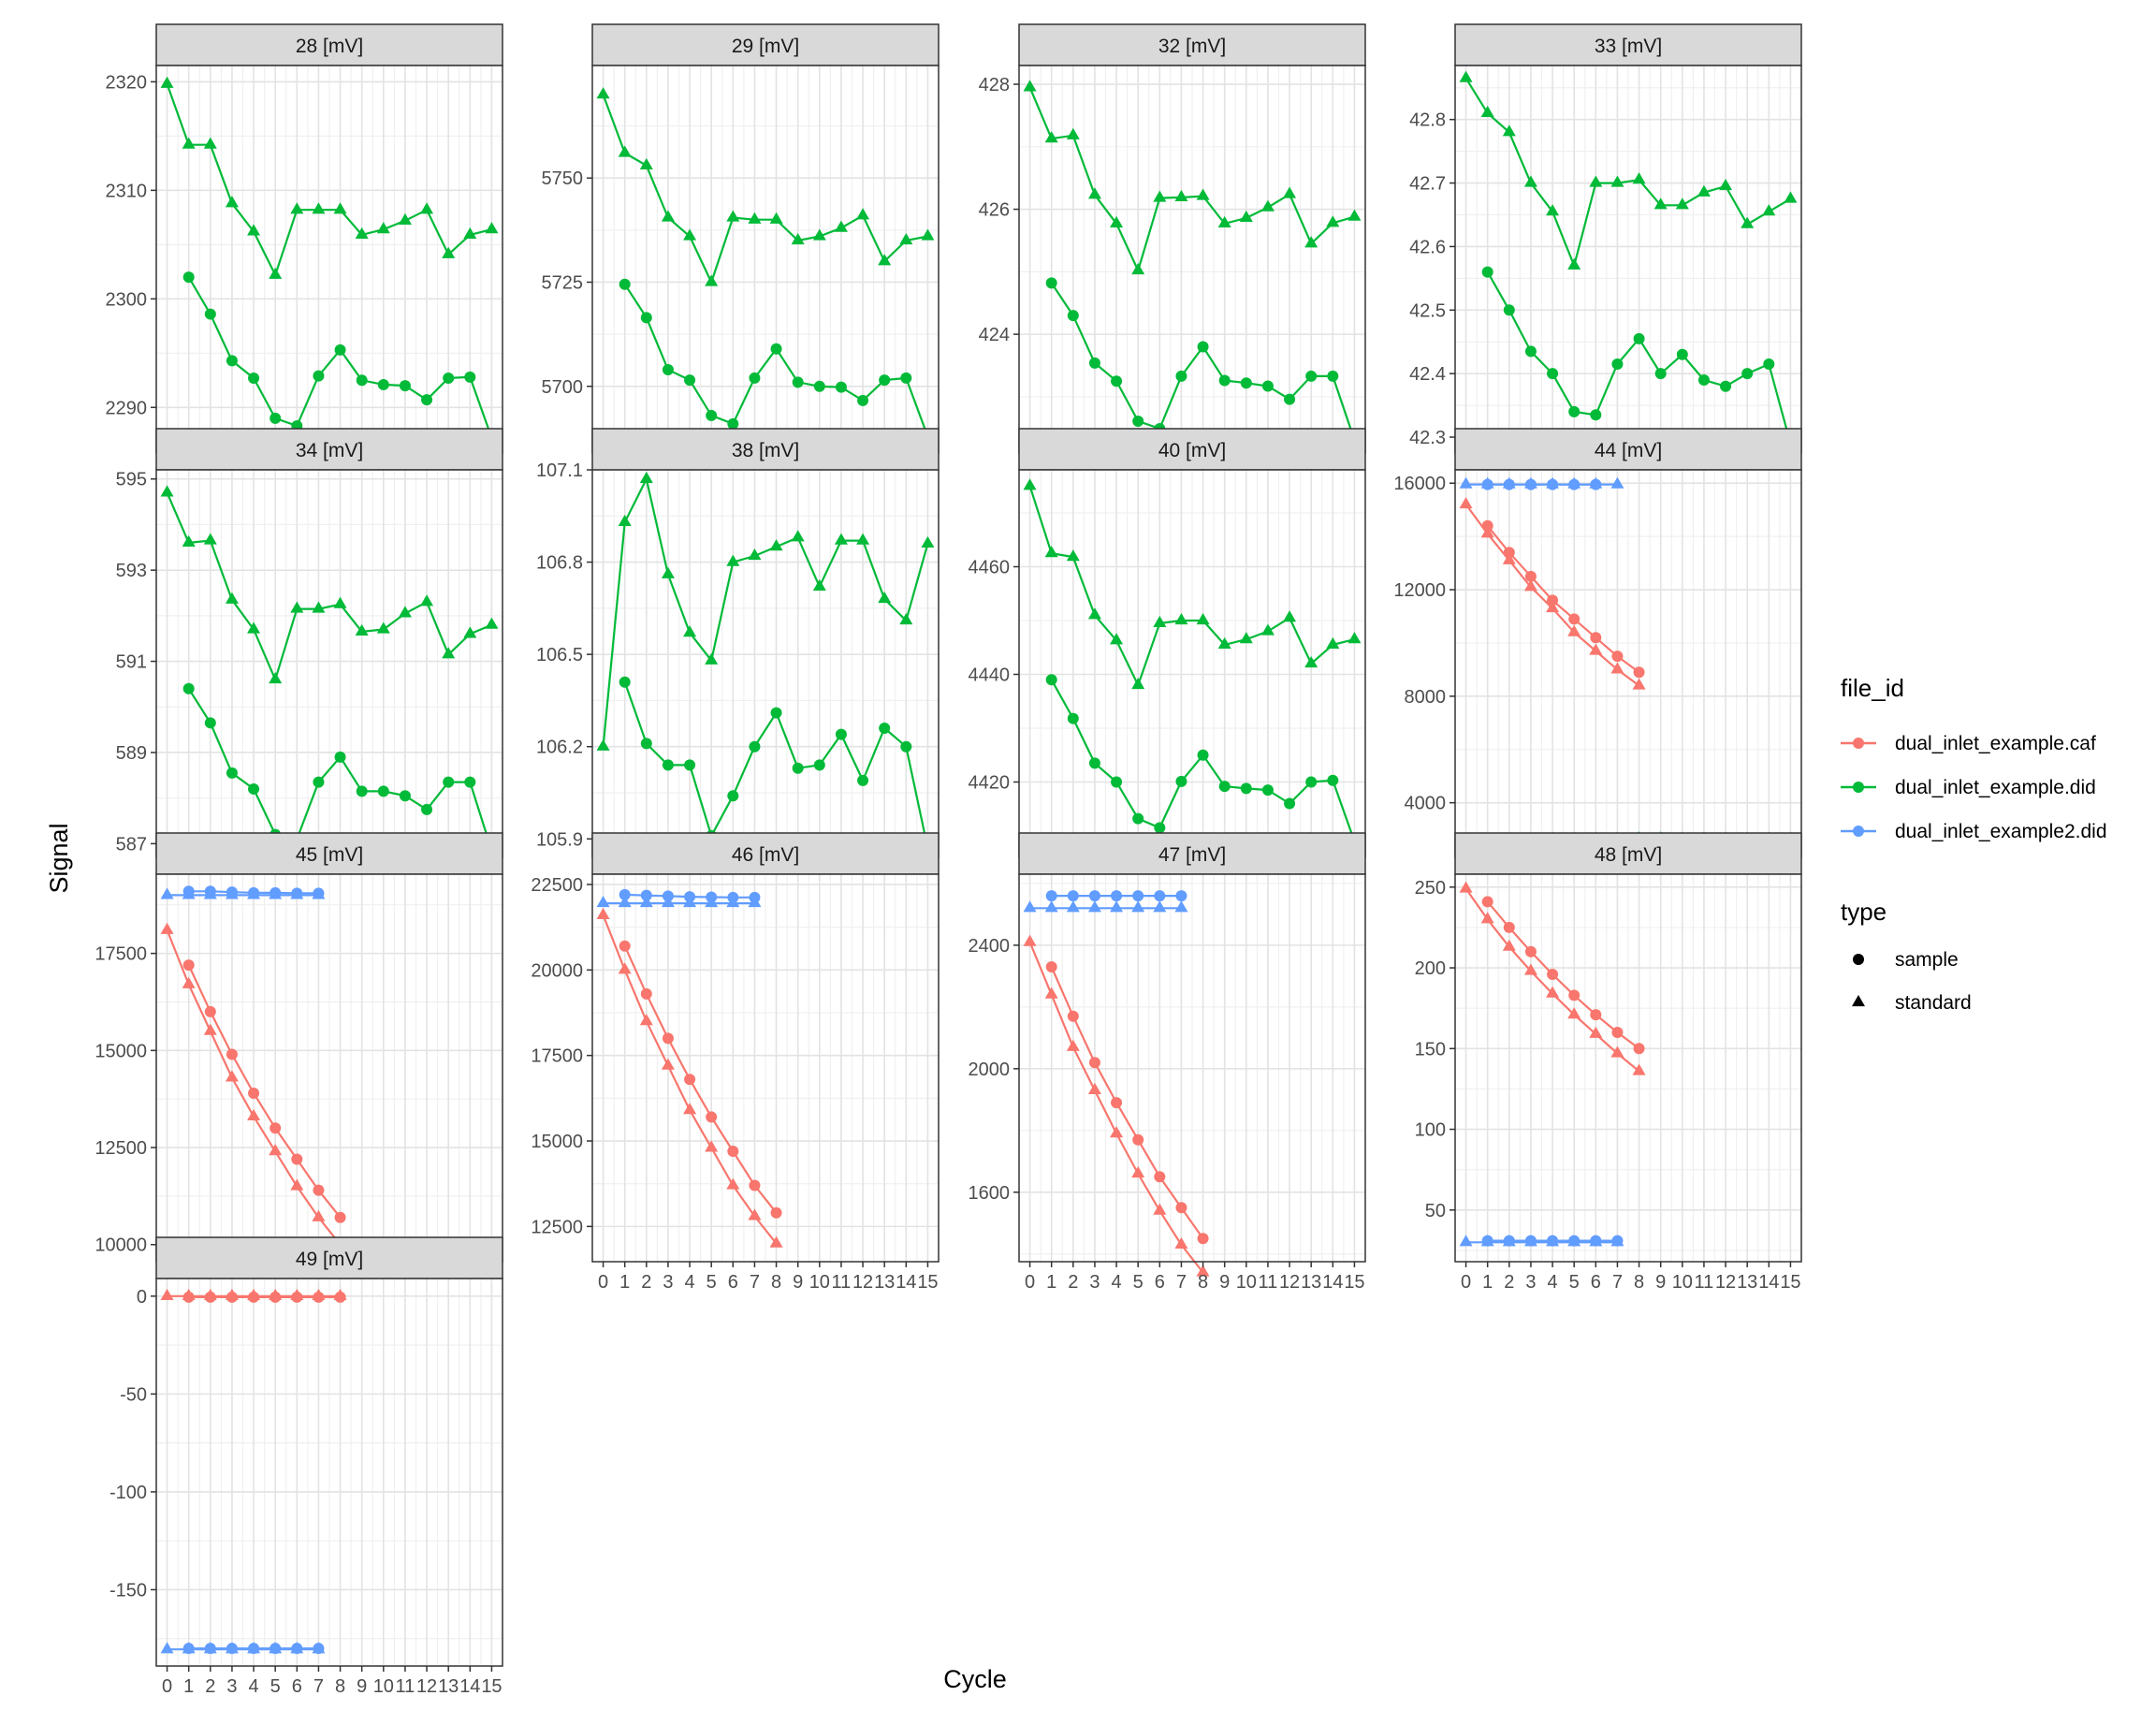 Image resolution: width=2156 pixels, height=1725 pixels. Describe the element at coordinates (362, 1686) in the screenshot. I see `x-tick-label: 9` at that location.